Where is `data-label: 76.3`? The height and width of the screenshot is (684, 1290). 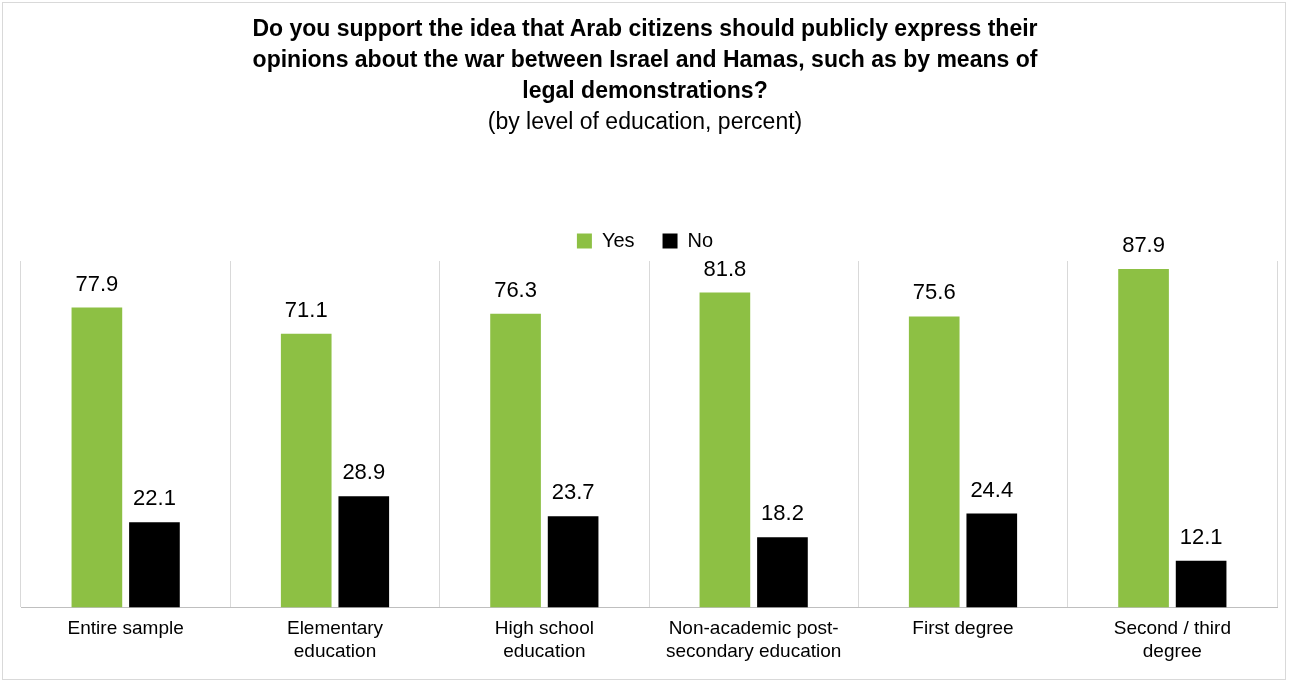 data-label: 76.3 is located at coordinates (515, 289).